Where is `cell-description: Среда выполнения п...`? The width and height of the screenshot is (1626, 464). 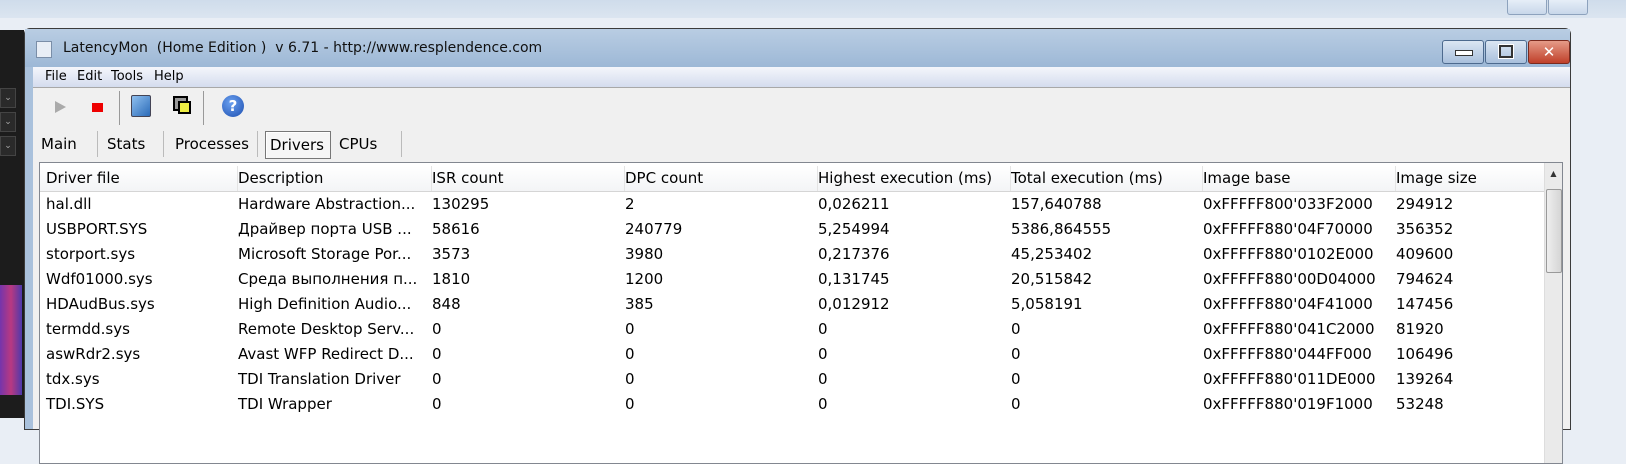 cell-description: Среда выполнения п... is located at coordinates (328, 279).